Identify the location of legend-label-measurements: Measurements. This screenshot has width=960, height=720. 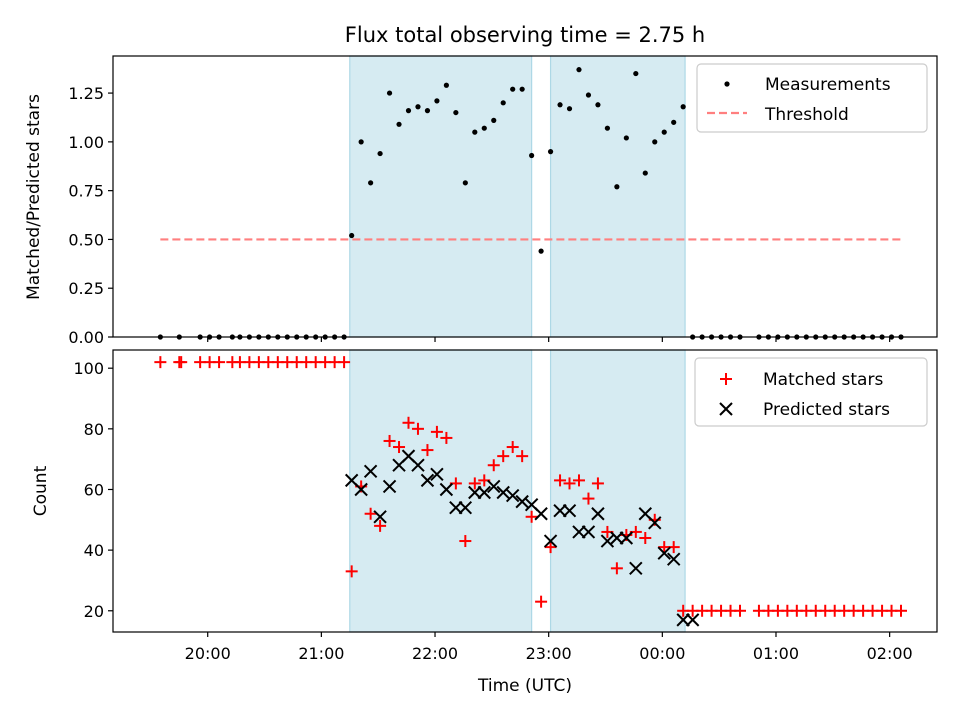
(828, 85).